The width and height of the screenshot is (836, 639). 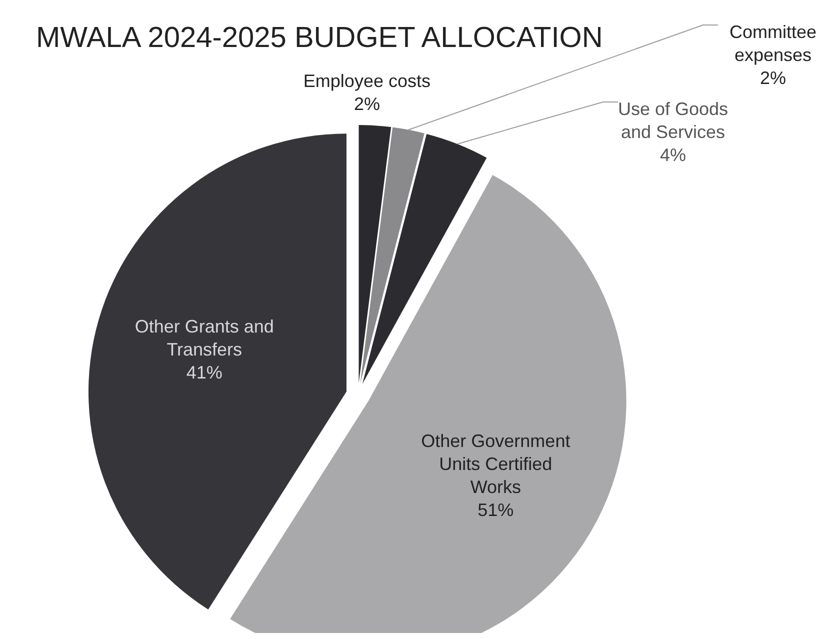 What do you see at coordinates (204, 372) in the screenshot?
I see `data-label: 41%` at bounding box center [204, 372].